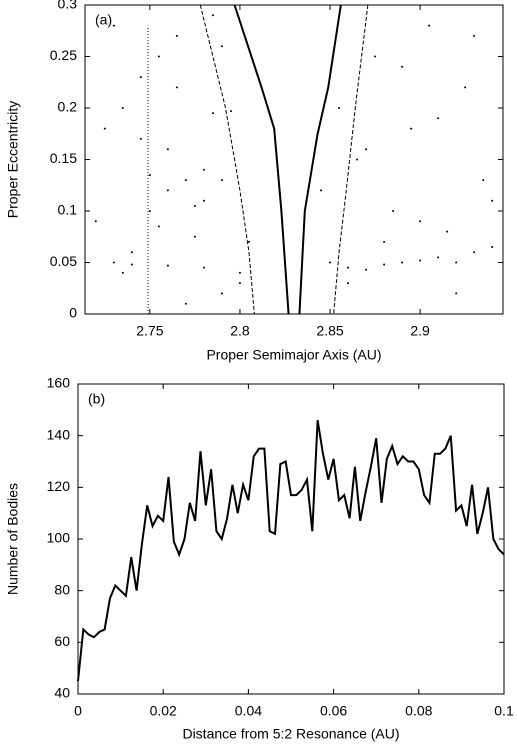 The height and width of the screenshot is (744, 517). What do you see at coordinates (103, 20) in the screenshot?
I see `annotation: (a)` at bounding box center [103, 20].